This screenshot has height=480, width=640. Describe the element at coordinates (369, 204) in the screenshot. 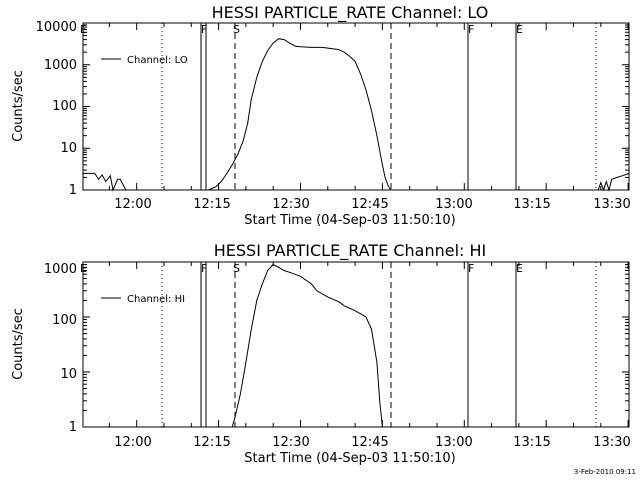

I see `xtick-label-lo-1245: 12:45` at that location.